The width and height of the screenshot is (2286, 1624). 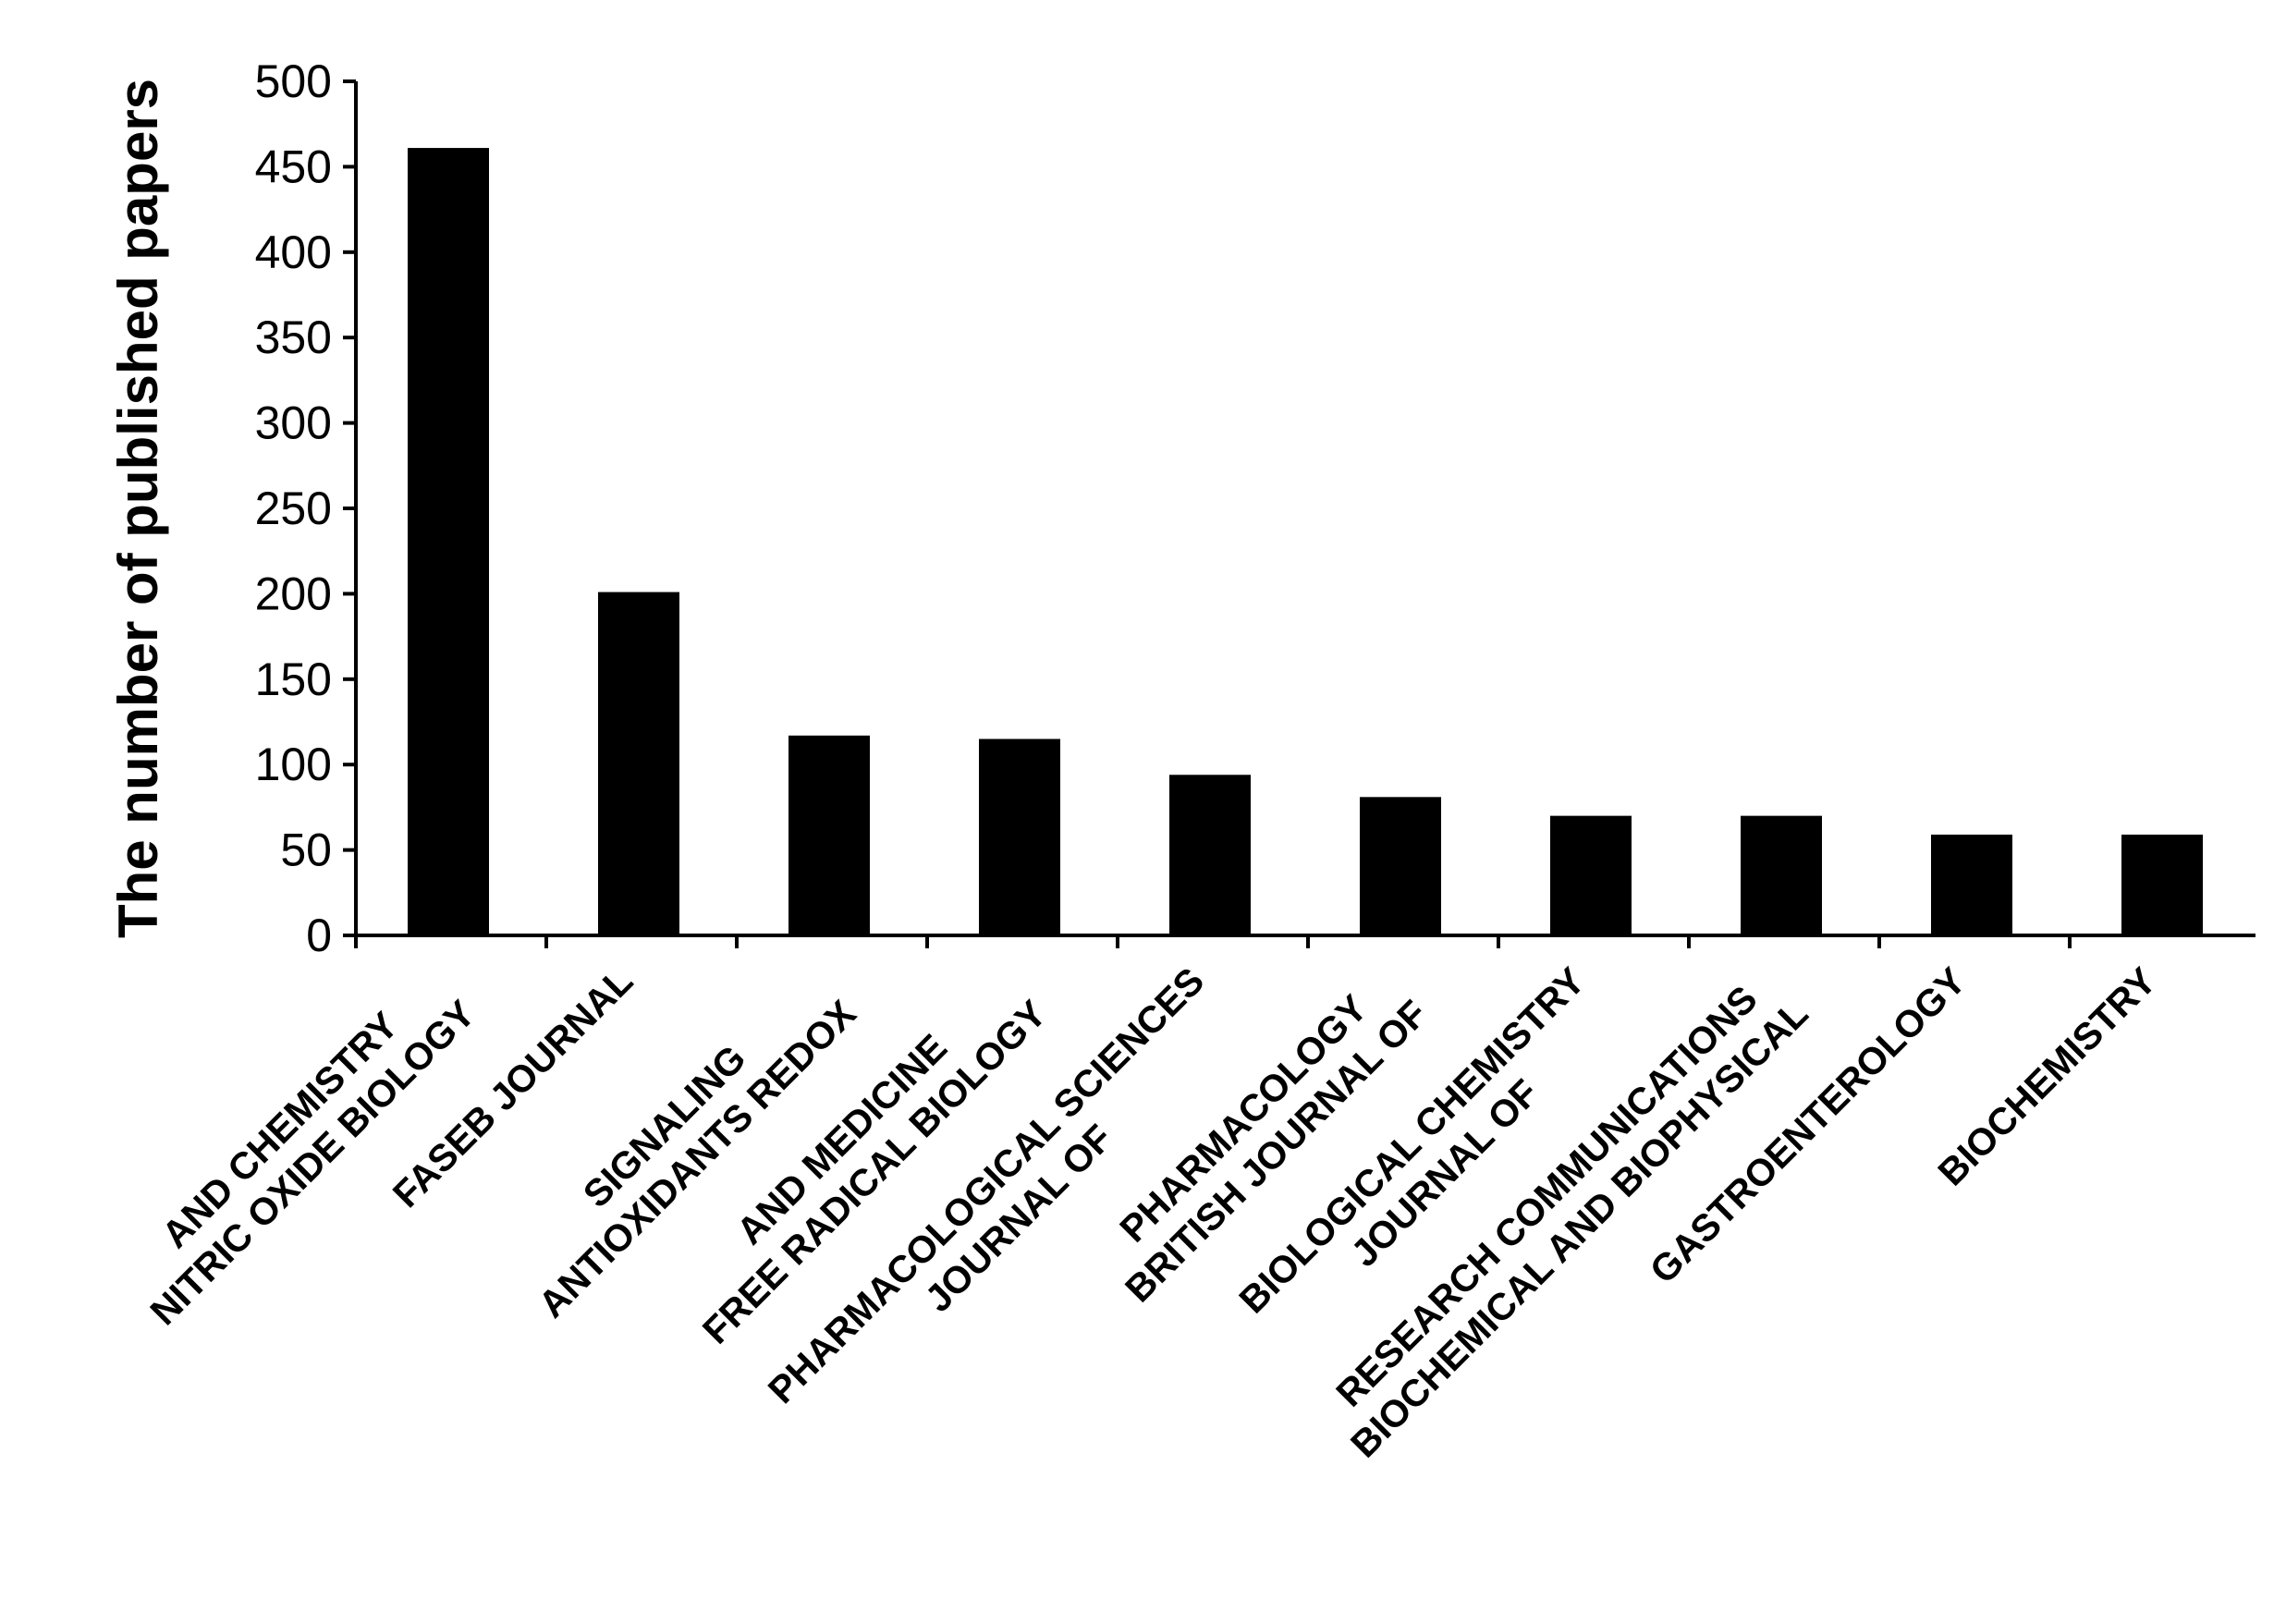 I want to click on y-axis-ticks: 0 50 100 150 200 250 300 350 400 450 500, so click(x=305, y=508).